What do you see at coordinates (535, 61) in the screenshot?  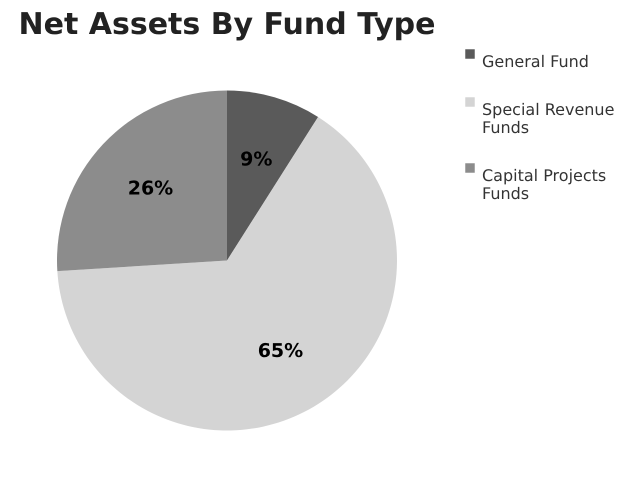 I see `legend-label: General Fund` at bounding box center [535, 61].